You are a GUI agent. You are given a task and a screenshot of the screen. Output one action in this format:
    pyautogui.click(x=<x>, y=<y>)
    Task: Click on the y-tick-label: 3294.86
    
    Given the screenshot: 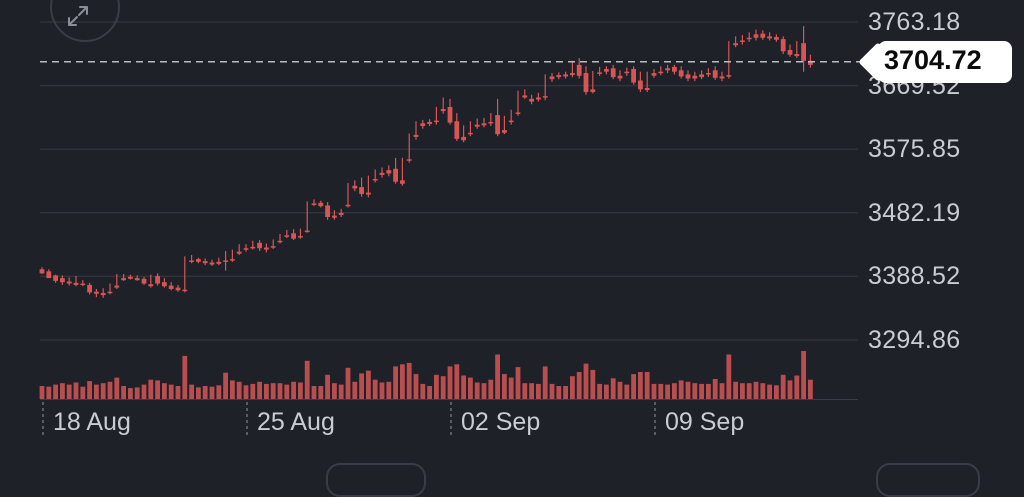 What is the action you would take?
    pyautogui.click(x=914, y=340)
    